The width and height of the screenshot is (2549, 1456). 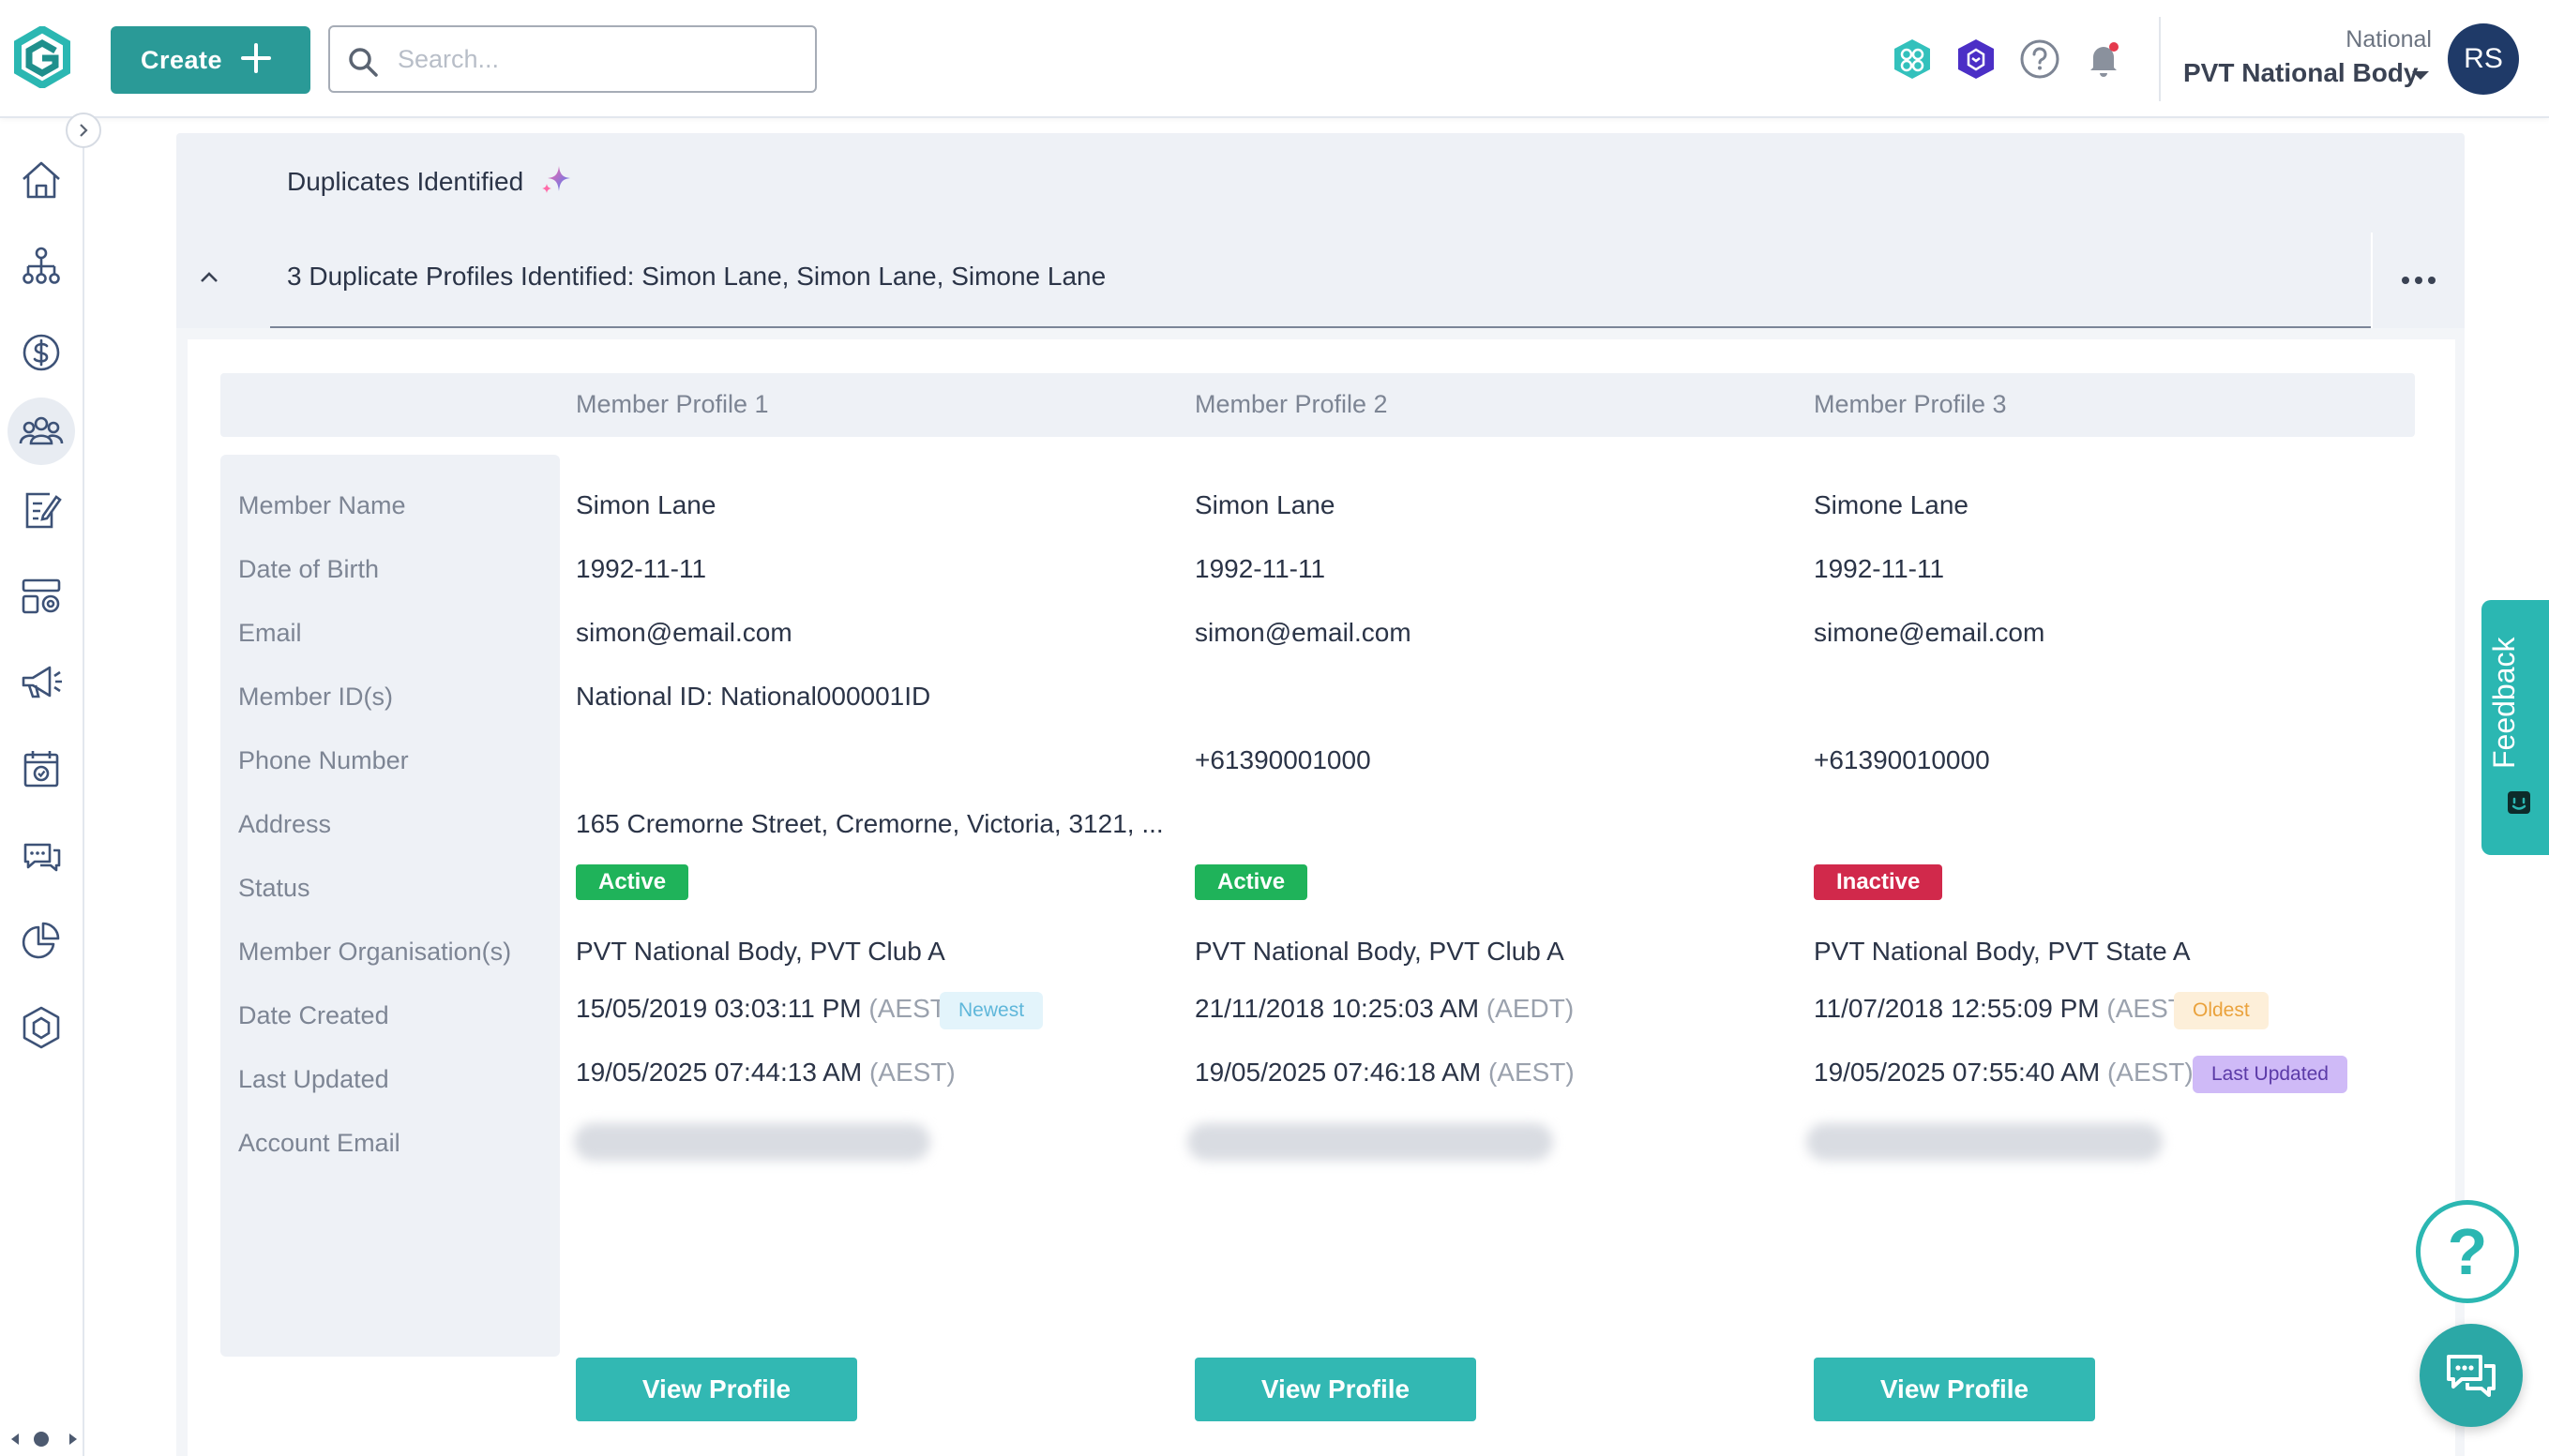 I want to click on profile-1-dob: 1992-11-11, so click(x=641, y=568).